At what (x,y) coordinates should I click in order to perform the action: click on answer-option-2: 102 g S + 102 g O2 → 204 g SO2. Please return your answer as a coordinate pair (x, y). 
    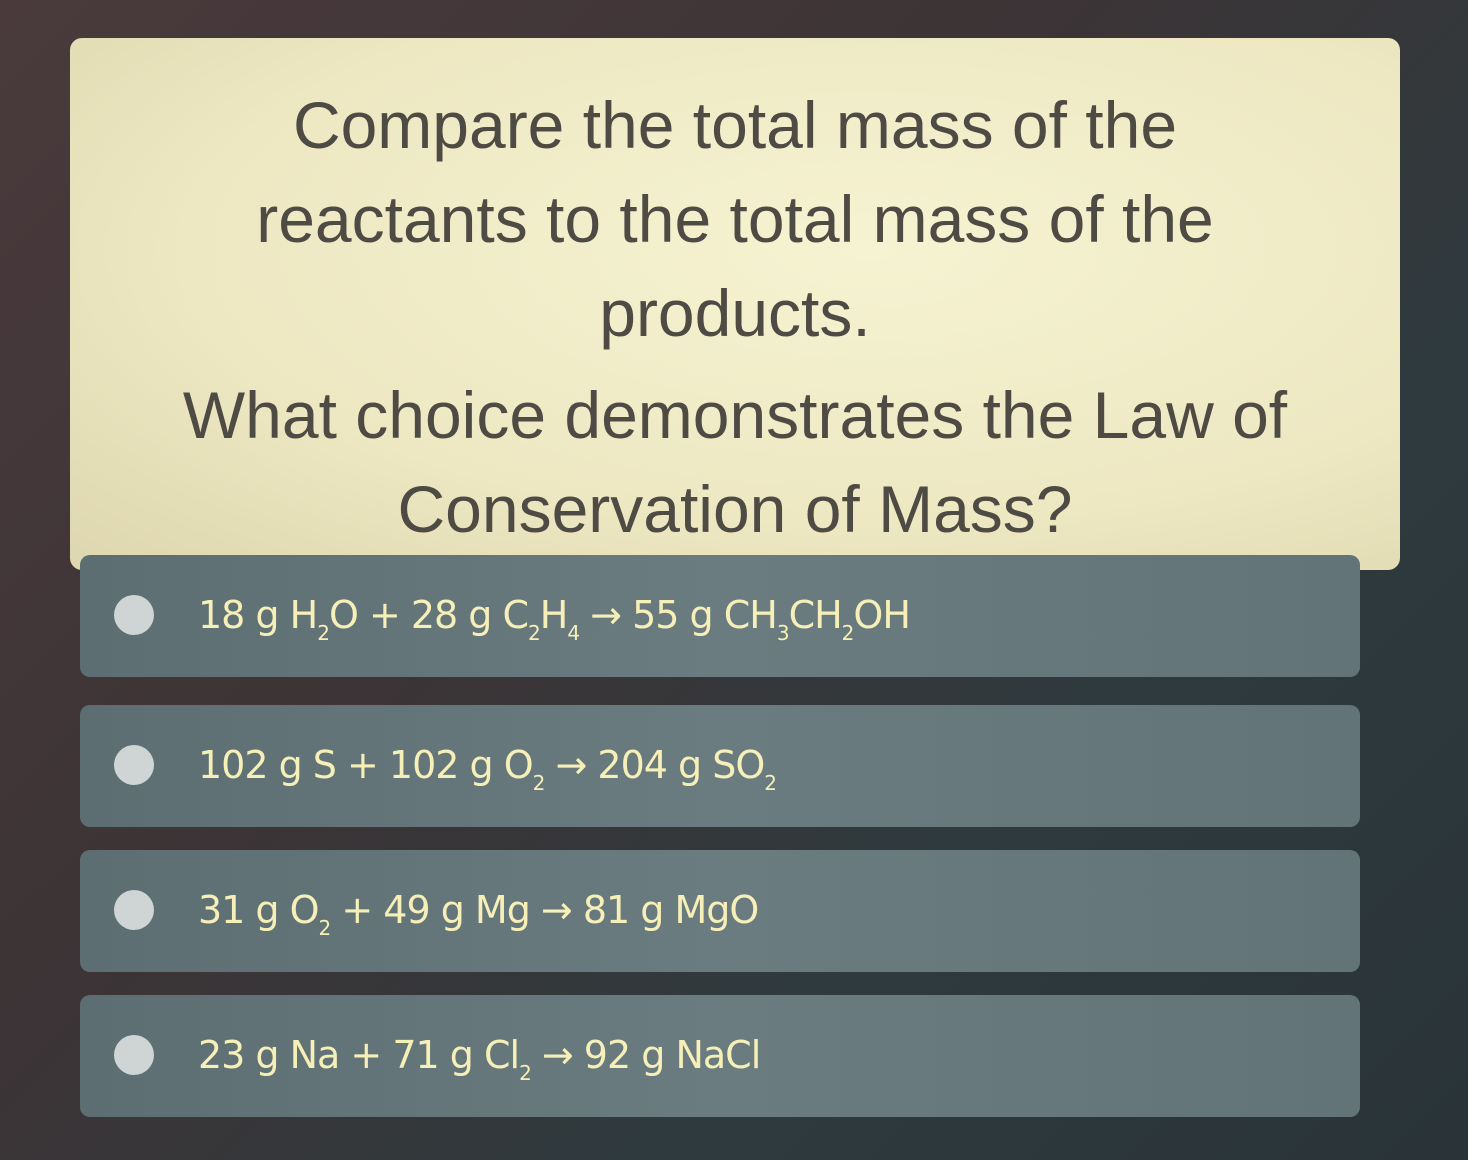
    Looking at the image, I should click on (720, 766).